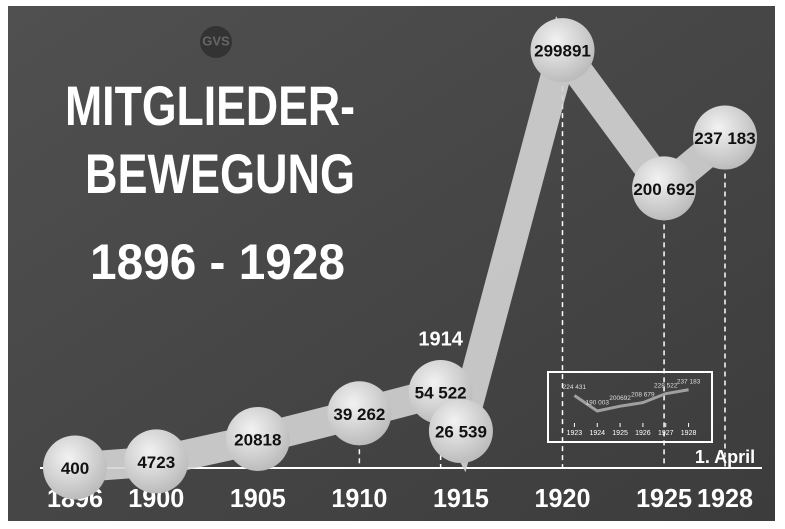 The height and width of the screenshot is (529, 785). I want to click on value-label: 26 539, so click(461, 432).